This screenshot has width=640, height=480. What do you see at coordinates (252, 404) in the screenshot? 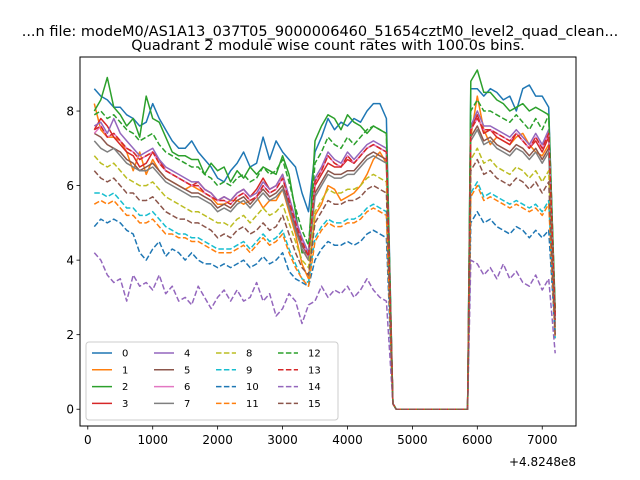
I see `legend-label-11: 11` at bounding box center [252, 404].